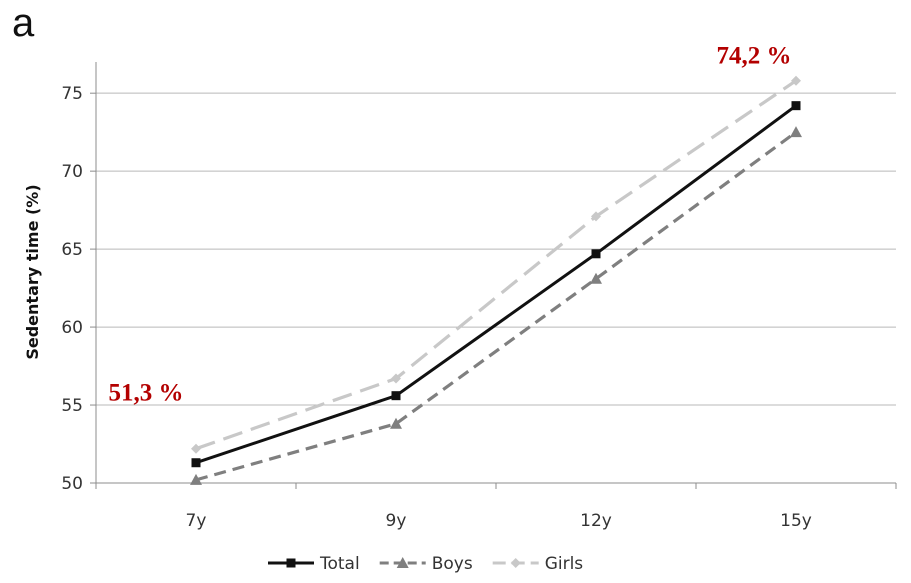  Describe the element at coordinates (291, 563) in the screenshot. I see `legend-marker-total` at that location.